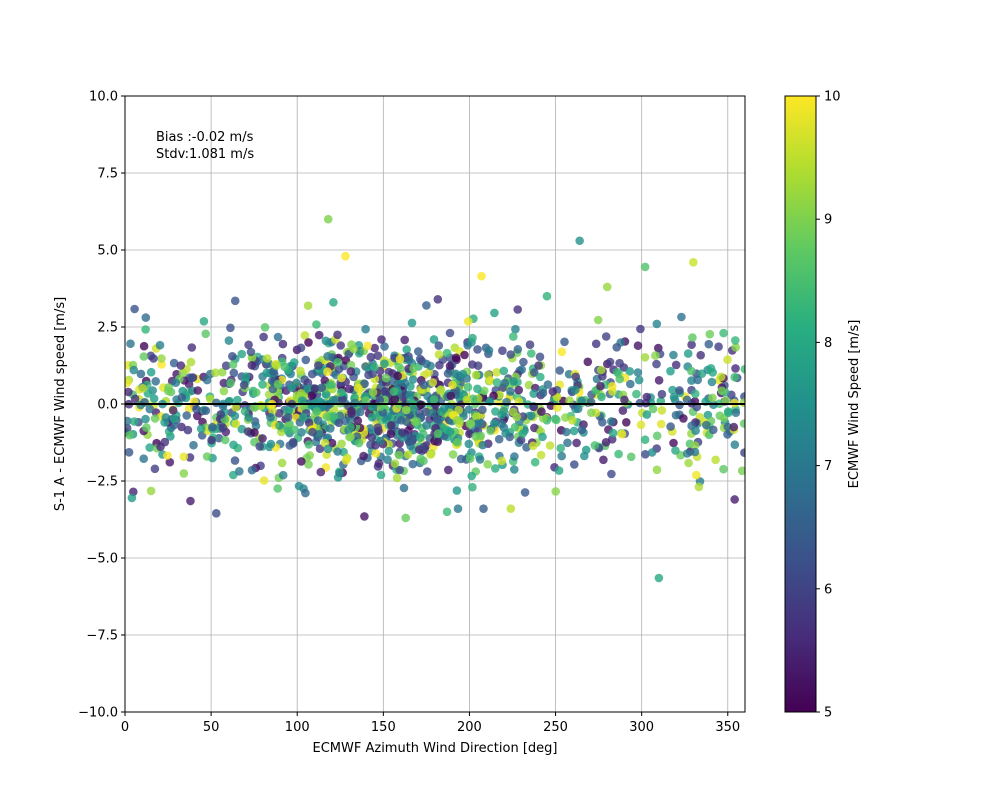 The image size is (1000, 800). I want to click on colorbar-tick-label: 9, so click(828, 220).